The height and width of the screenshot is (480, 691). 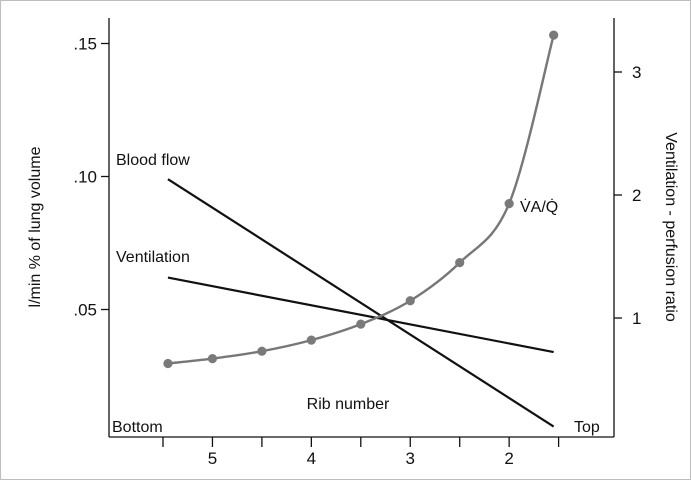 What do you see at coordinates (636, 72) in the screenshot?
I see `right-y-tick-label: 3` at bounding box center [636, 72].